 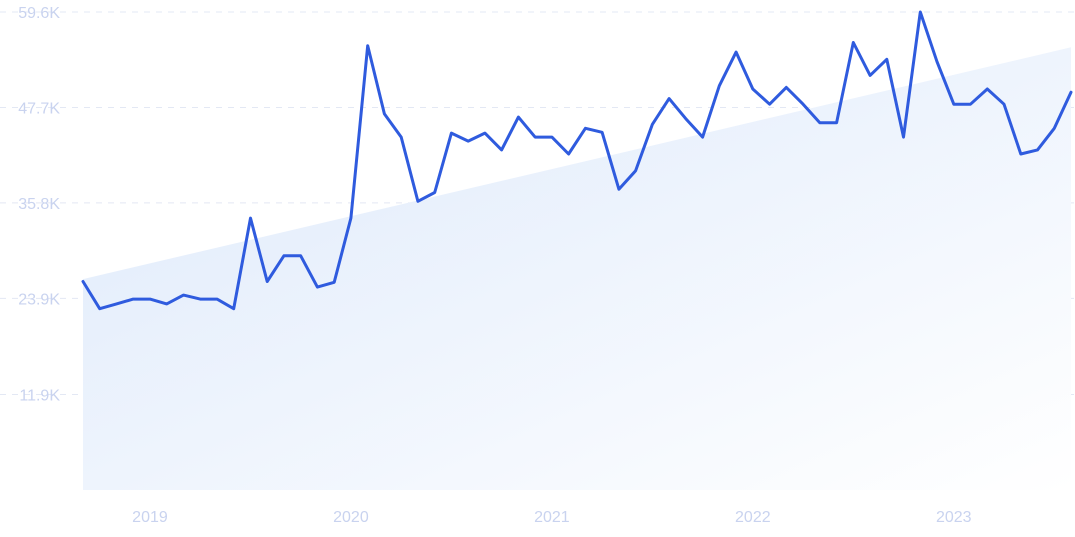 I want to click on y-tick-label-4: 59.6K, so click(x=39, y=13).